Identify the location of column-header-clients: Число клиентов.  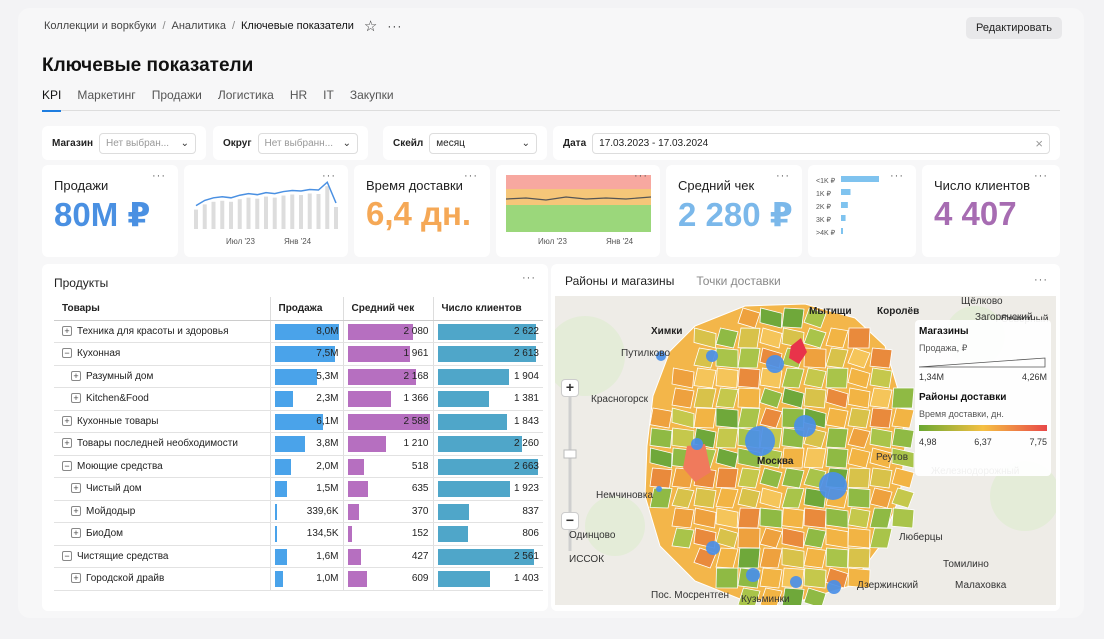
(488, 309).